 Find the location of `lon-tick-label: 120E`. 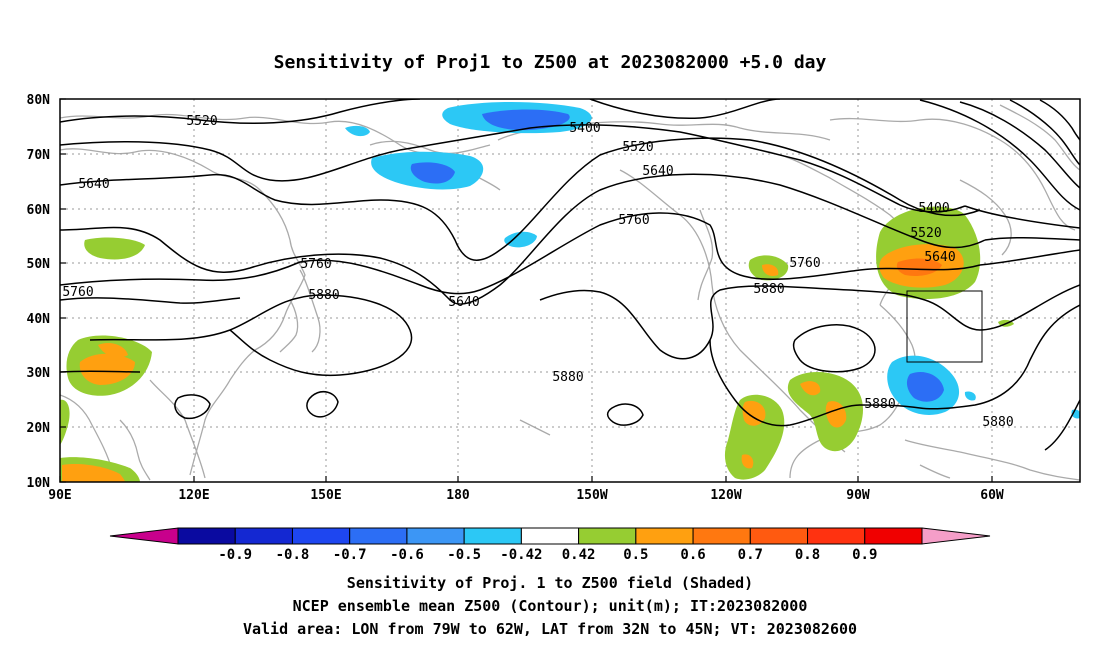

lon-tick-label: 120E is located at coordinates (193, 495).